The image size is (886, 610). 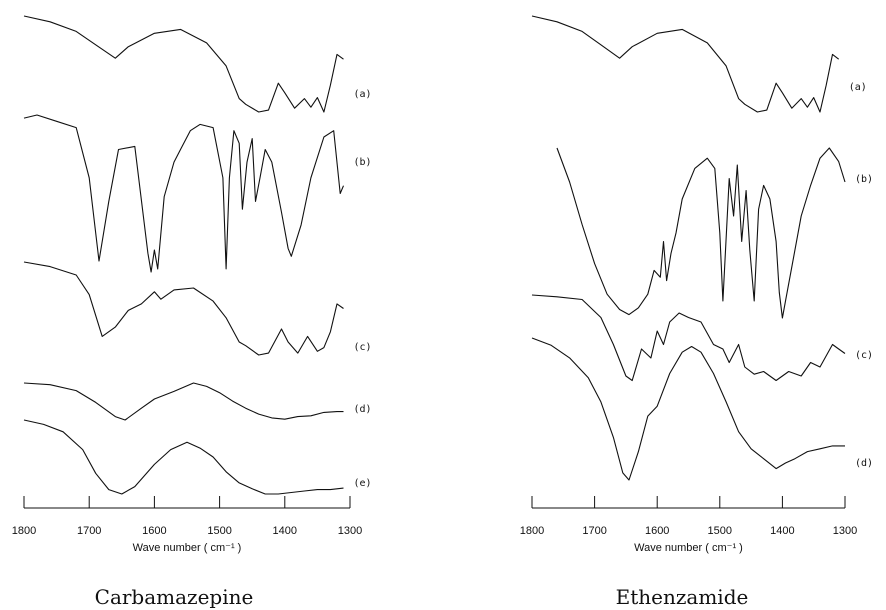 I want to click on carbamazepine-title: Carbamazepine, so click(x=174, y=597).